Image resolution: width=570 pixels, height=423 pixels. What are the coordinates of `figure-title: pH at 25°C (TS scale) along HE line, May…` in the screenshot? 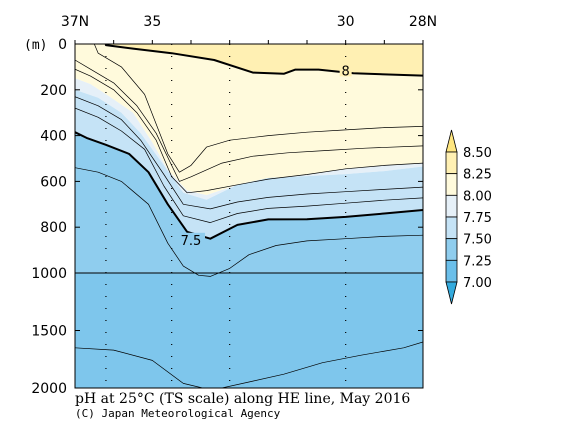 It's located at (243, 399).